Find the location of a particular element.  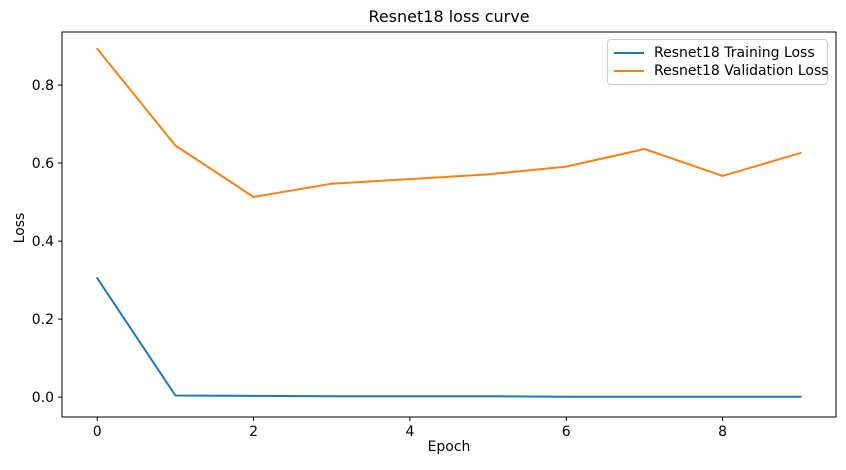

legend-label-training: Resnet18 Training Loss is located at coordinates (734, 53).